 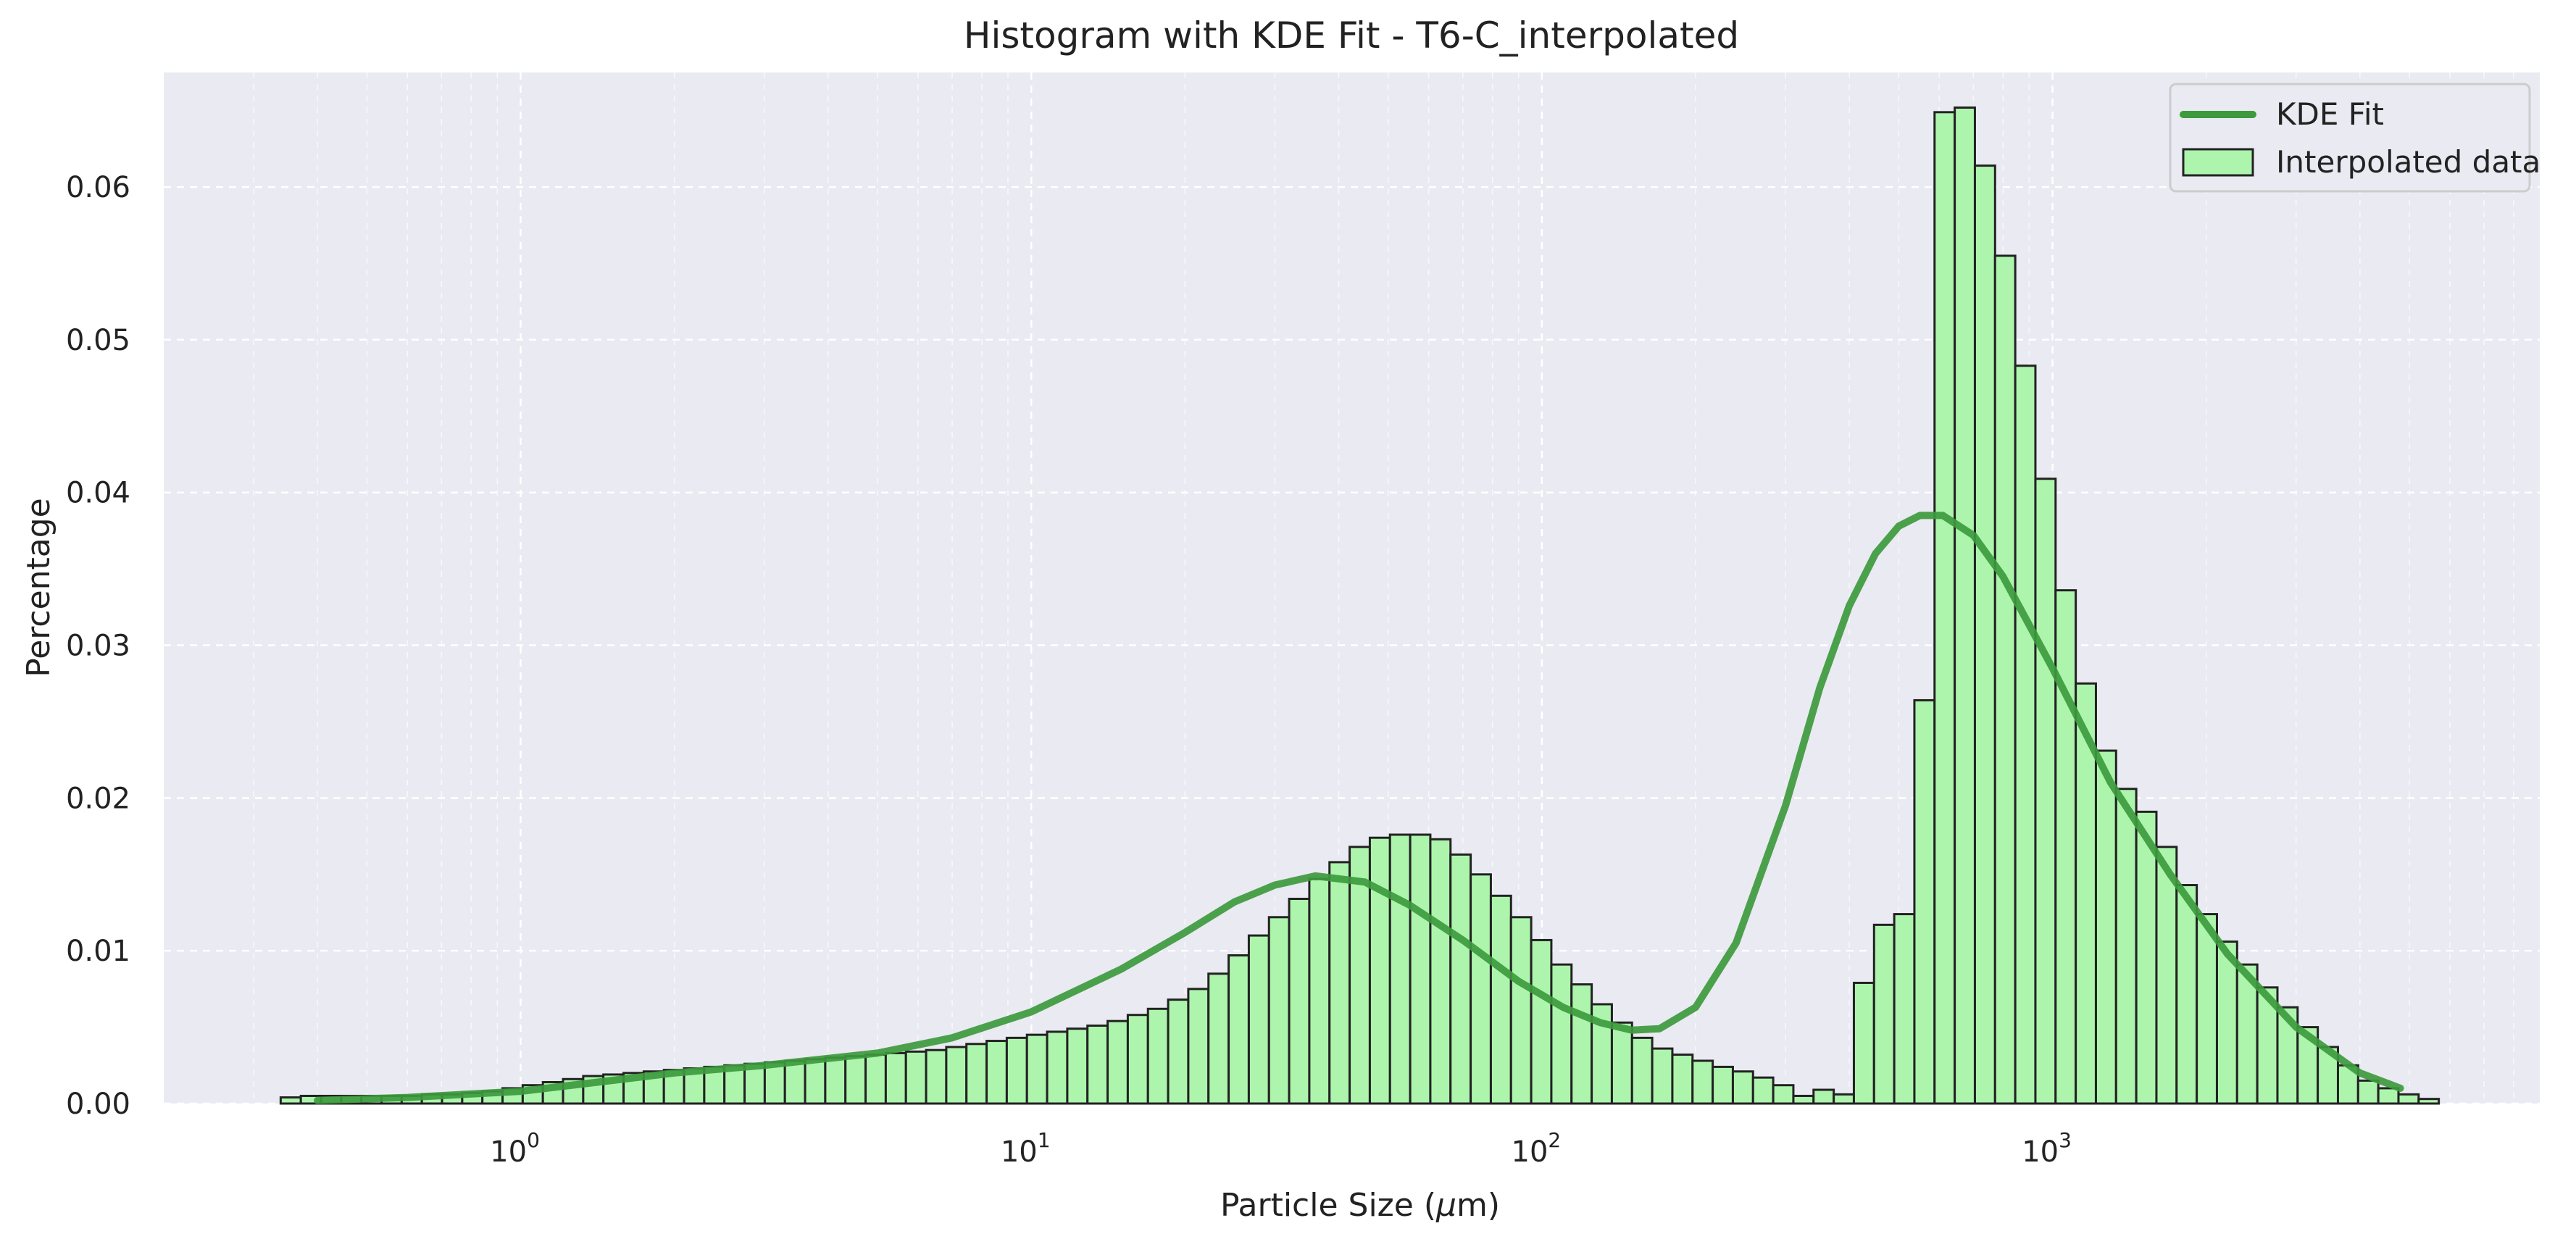 I want to click on x-axis-label: Particle Size (μm), so click(x=1360, y=1205).